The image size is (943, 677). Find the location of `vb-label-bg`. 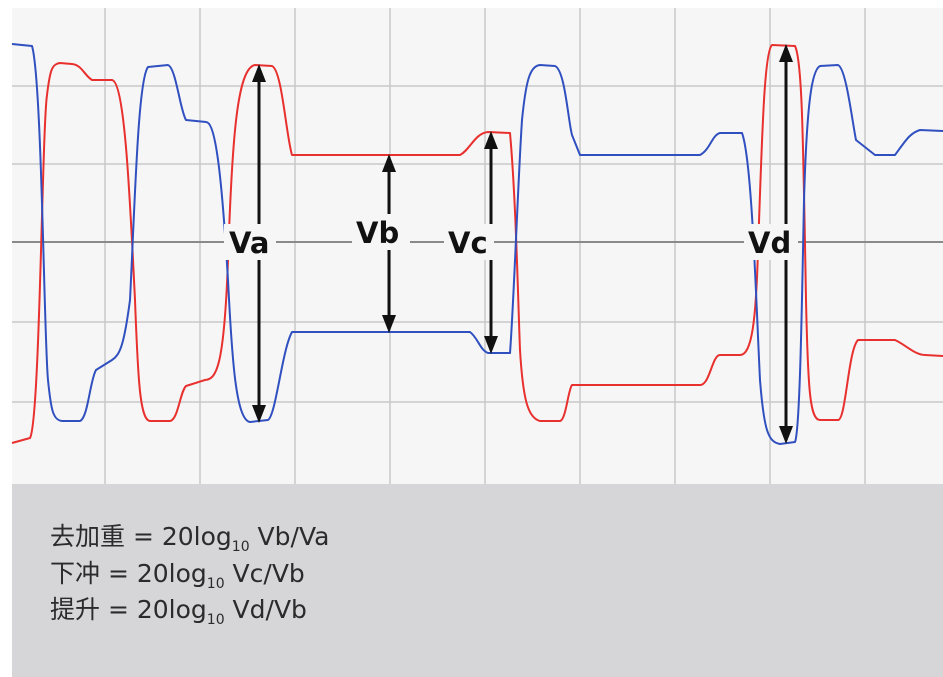

vb-label-bg is located at coordinates (381, 232).